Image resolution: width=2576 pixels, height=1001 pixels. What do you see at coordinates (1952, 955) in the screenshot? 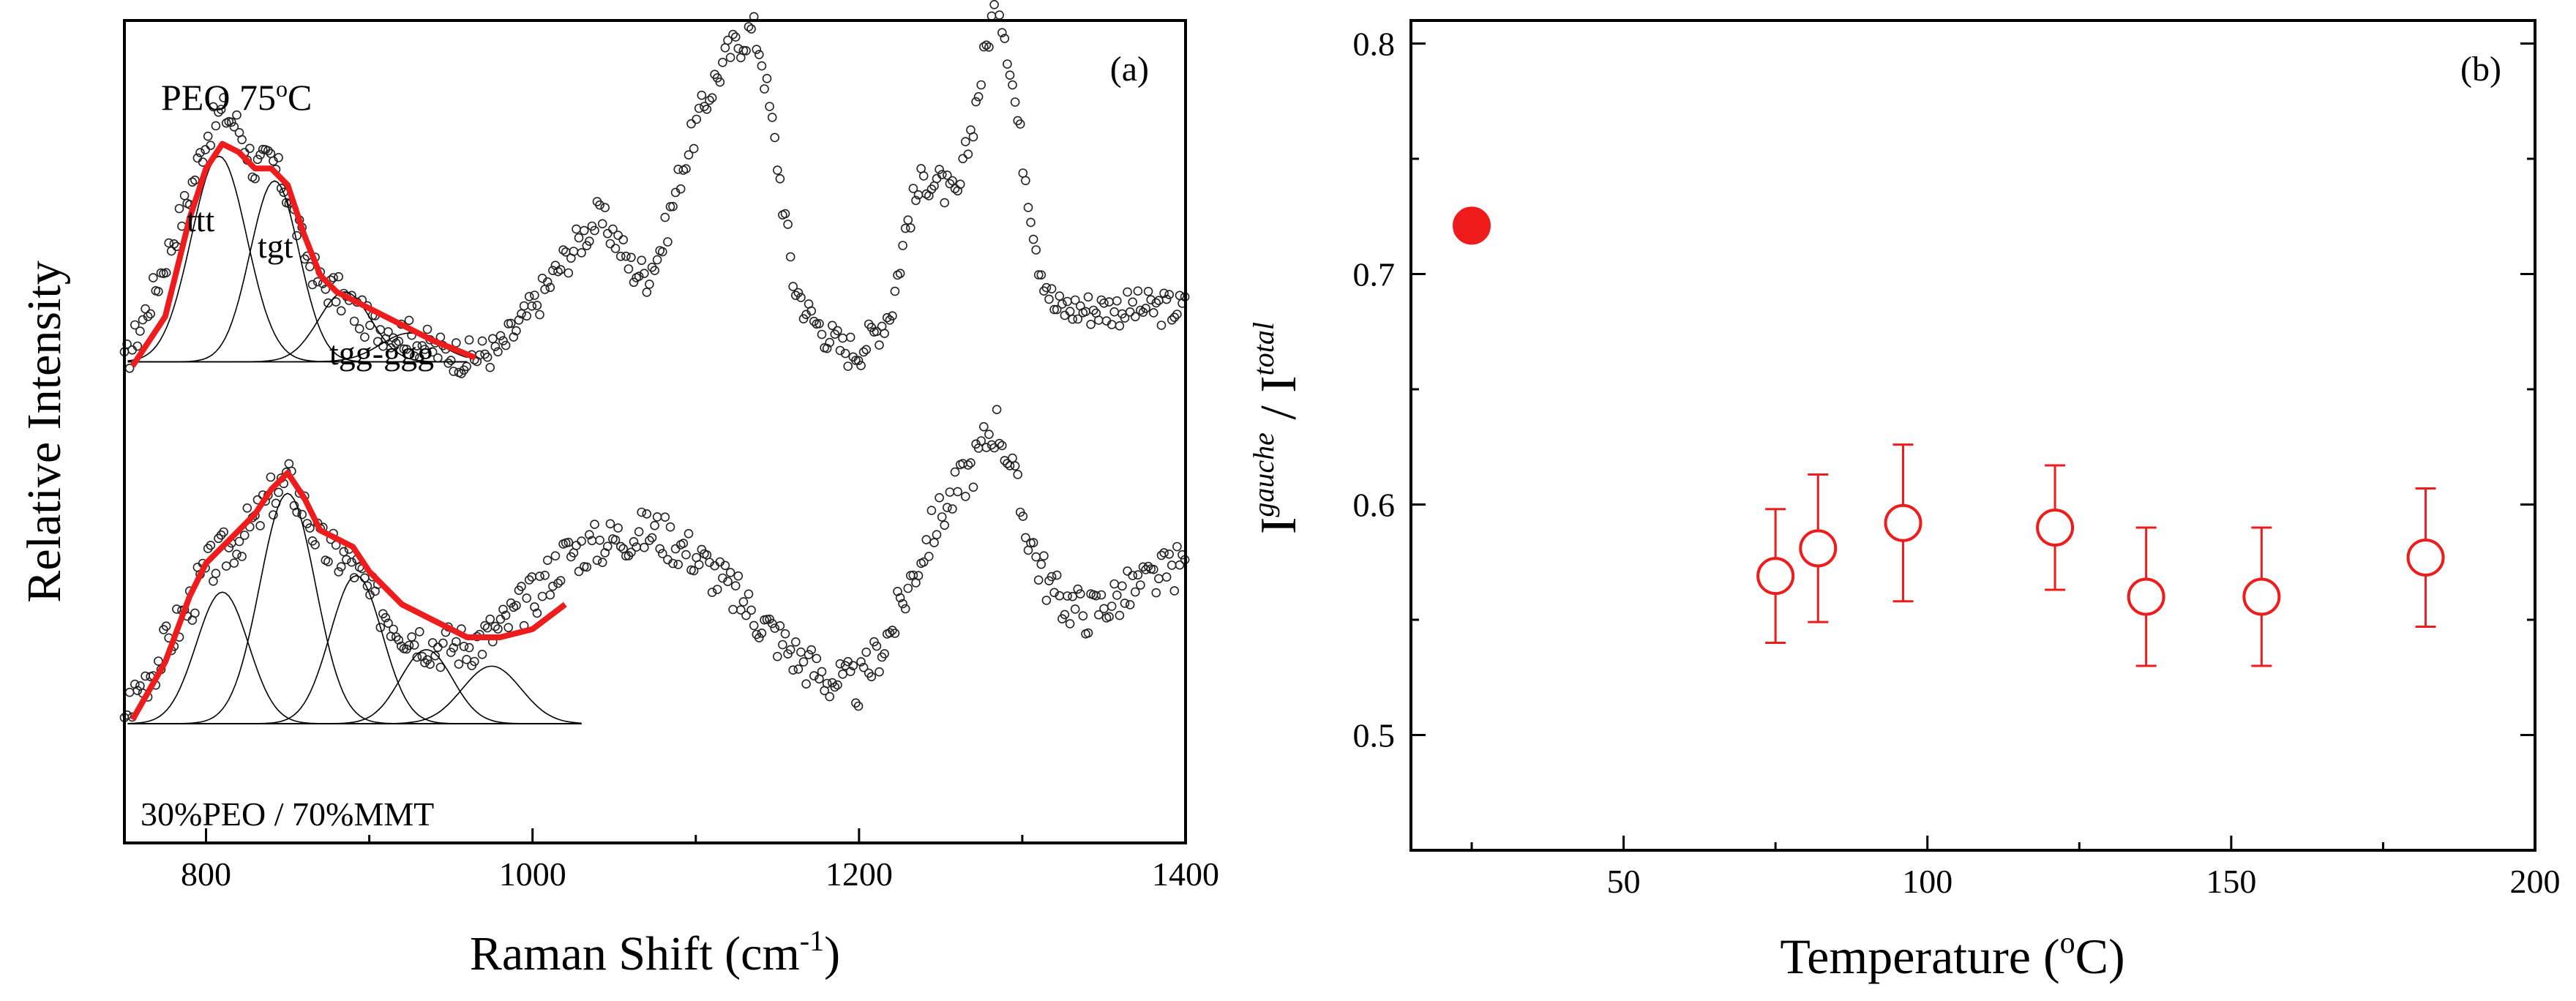
I see `panel-b-x-axis-label: Temperature (oC)` at bounding box center [1952, 955].